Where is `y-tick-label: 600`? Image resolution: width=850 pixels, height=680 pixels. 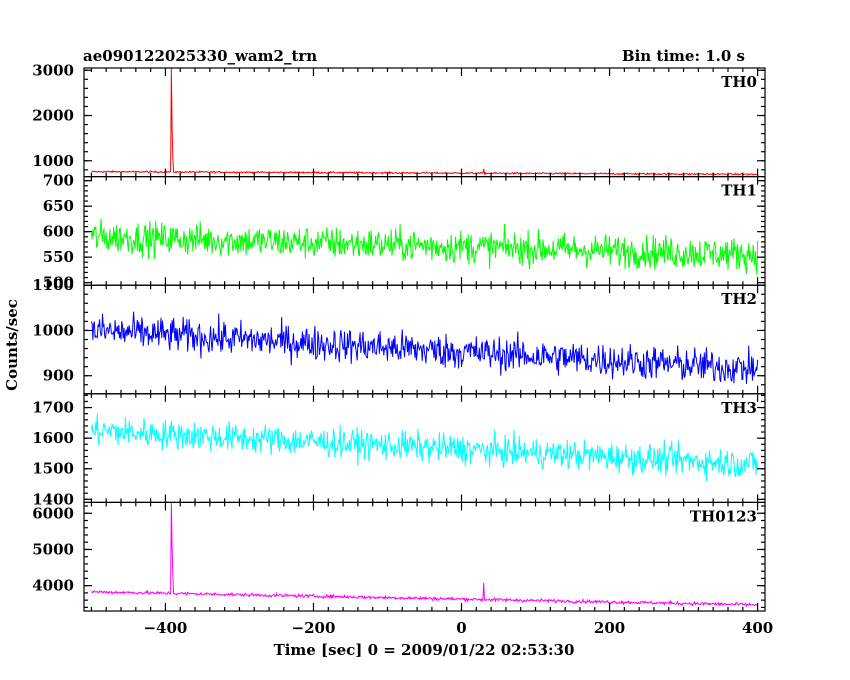 y-tick-label: 600 is located at coordinates (58, 232).